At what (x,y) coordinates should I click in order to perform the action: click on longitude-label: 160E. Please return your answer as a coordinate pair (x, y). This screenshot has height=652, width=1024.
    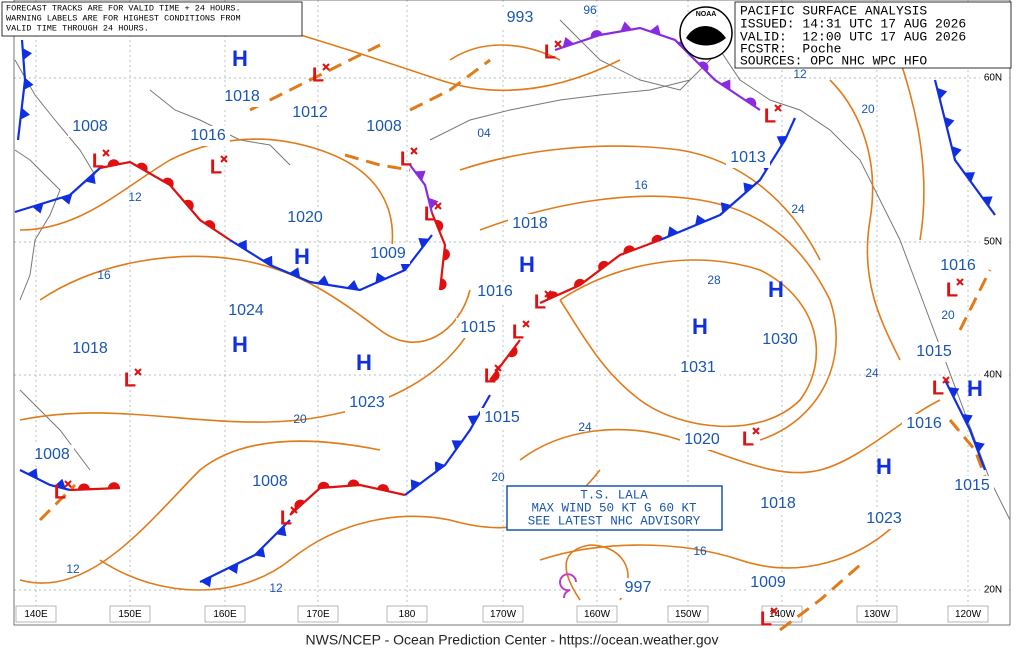
    Looking at the image, I should click on (225, 614).